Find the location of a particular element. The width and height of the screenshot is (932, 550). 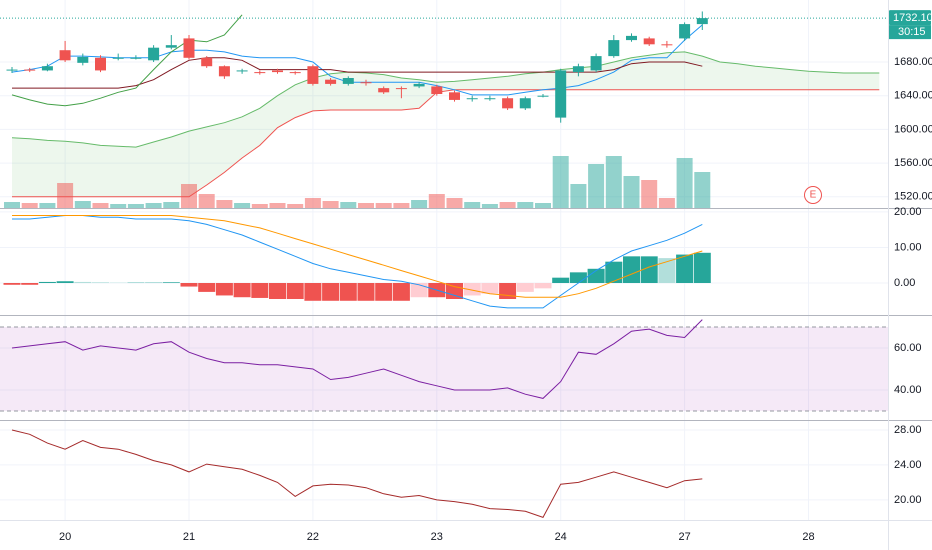

band-fill is located at coordinates (444, 368).